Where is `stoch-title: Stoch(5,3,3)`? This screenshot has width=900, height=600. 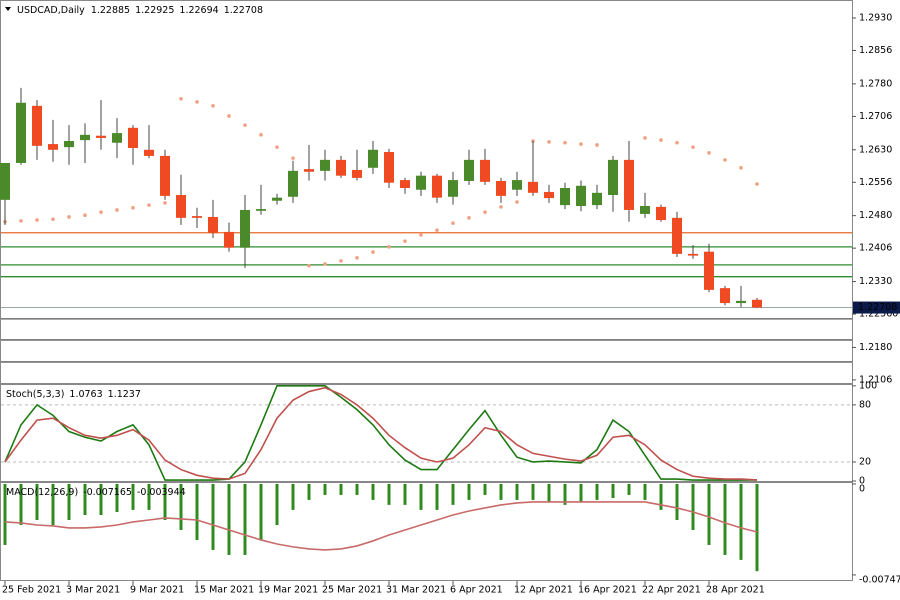
stoch-title: Stoch(5,3,3) is located at coordinates (35, 394).